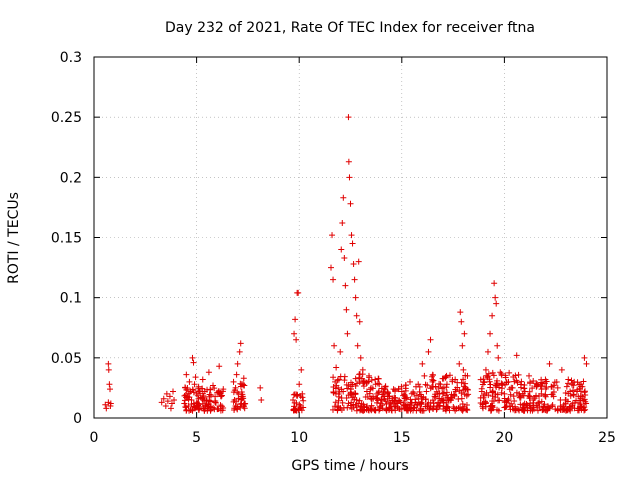  What do you see at coordinates (71, 58) in the screenshot?
I see `y-tick-label: 0.3` at bounding box center [71, 58].